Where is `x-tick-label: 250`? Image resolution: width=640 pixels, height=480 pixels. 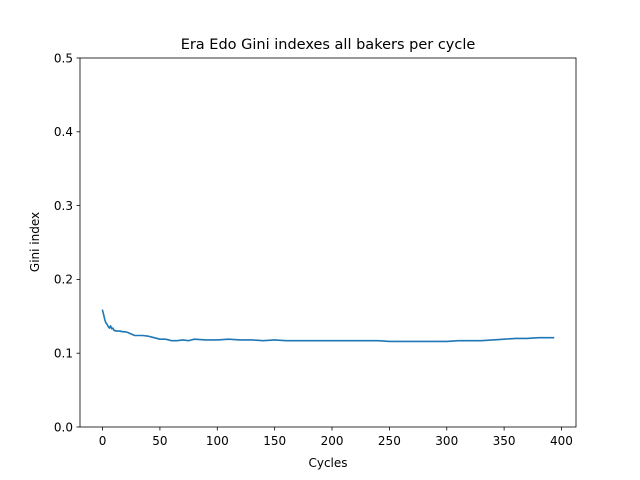 x-tick-label: 250 is located at coordinates (389, 441).